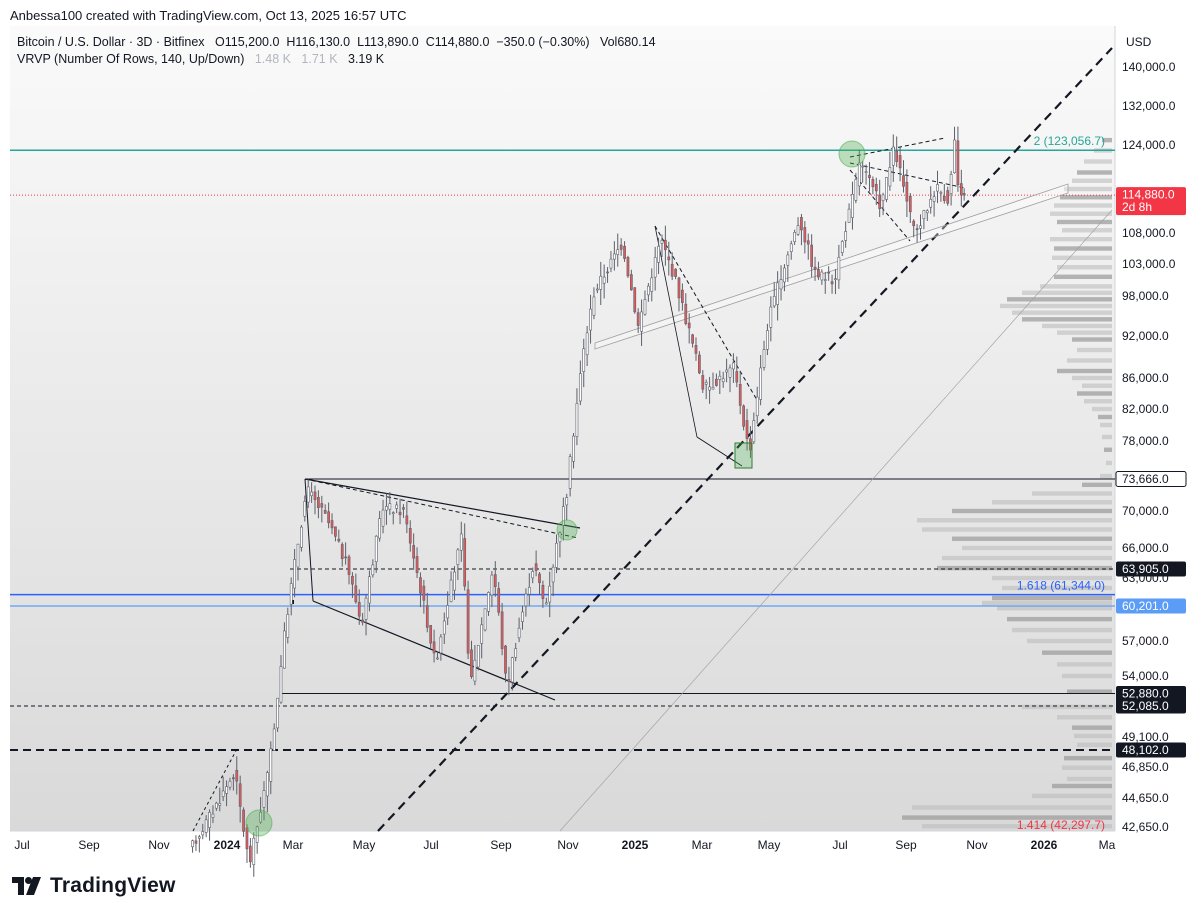 The height and width of the screenshot is (915, 1200). I want to click on x-tick-label: Mar, so click(702, 845).